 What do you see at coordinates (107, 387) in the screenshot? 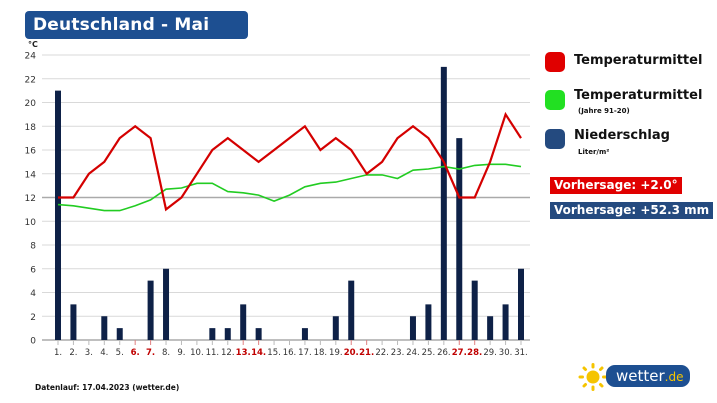
I see `data-run-note: Datenlauf: 17.04.2023 (wetter.de)` at bounding box center [107, 387].